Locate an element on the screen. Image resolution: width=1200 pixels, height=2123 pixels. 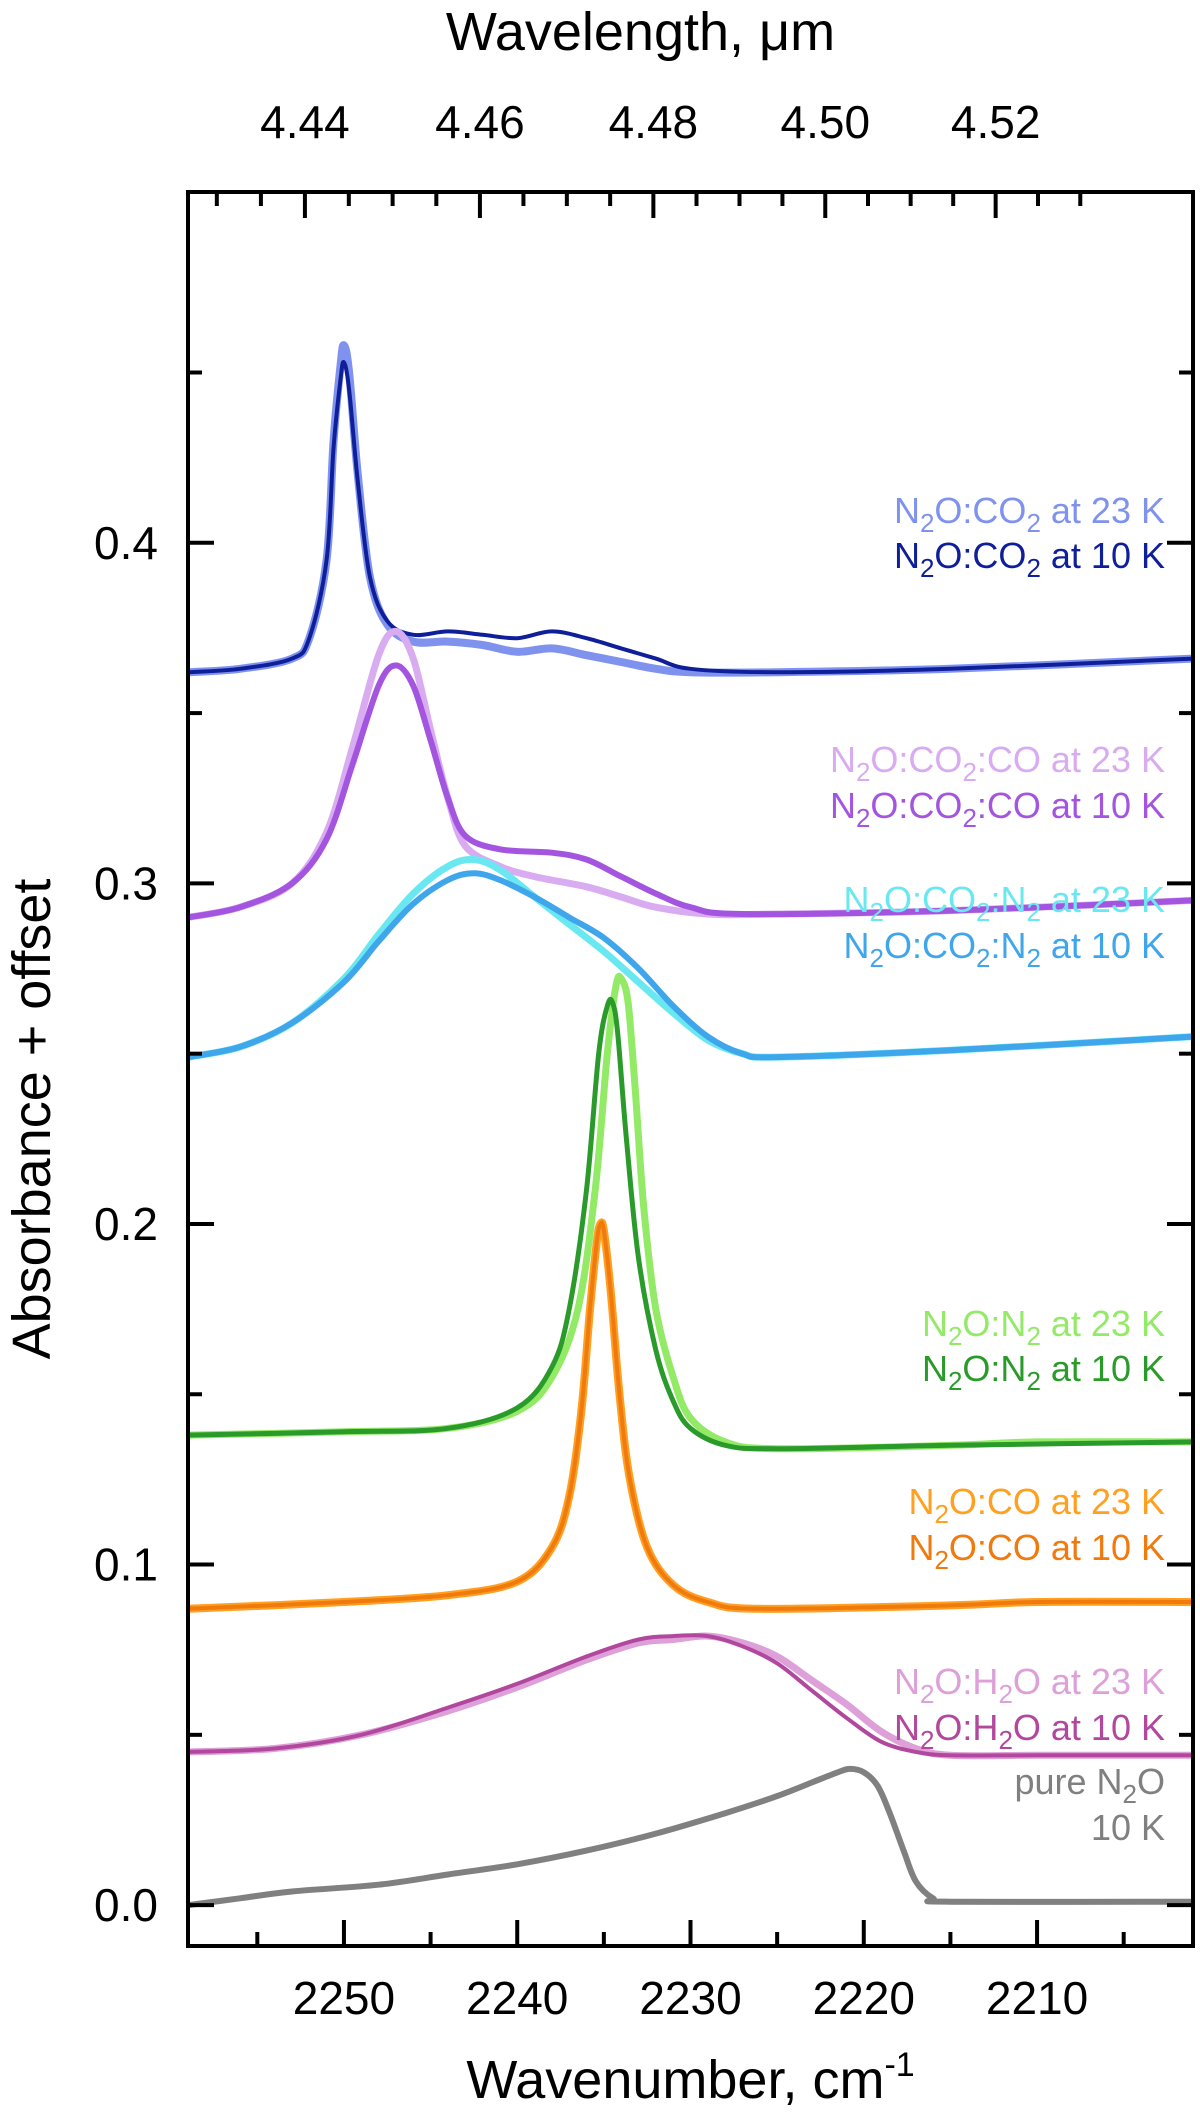
series-label-h2o_10: N2O:H2O at 10 K is located at coordinates (1029, 1731).